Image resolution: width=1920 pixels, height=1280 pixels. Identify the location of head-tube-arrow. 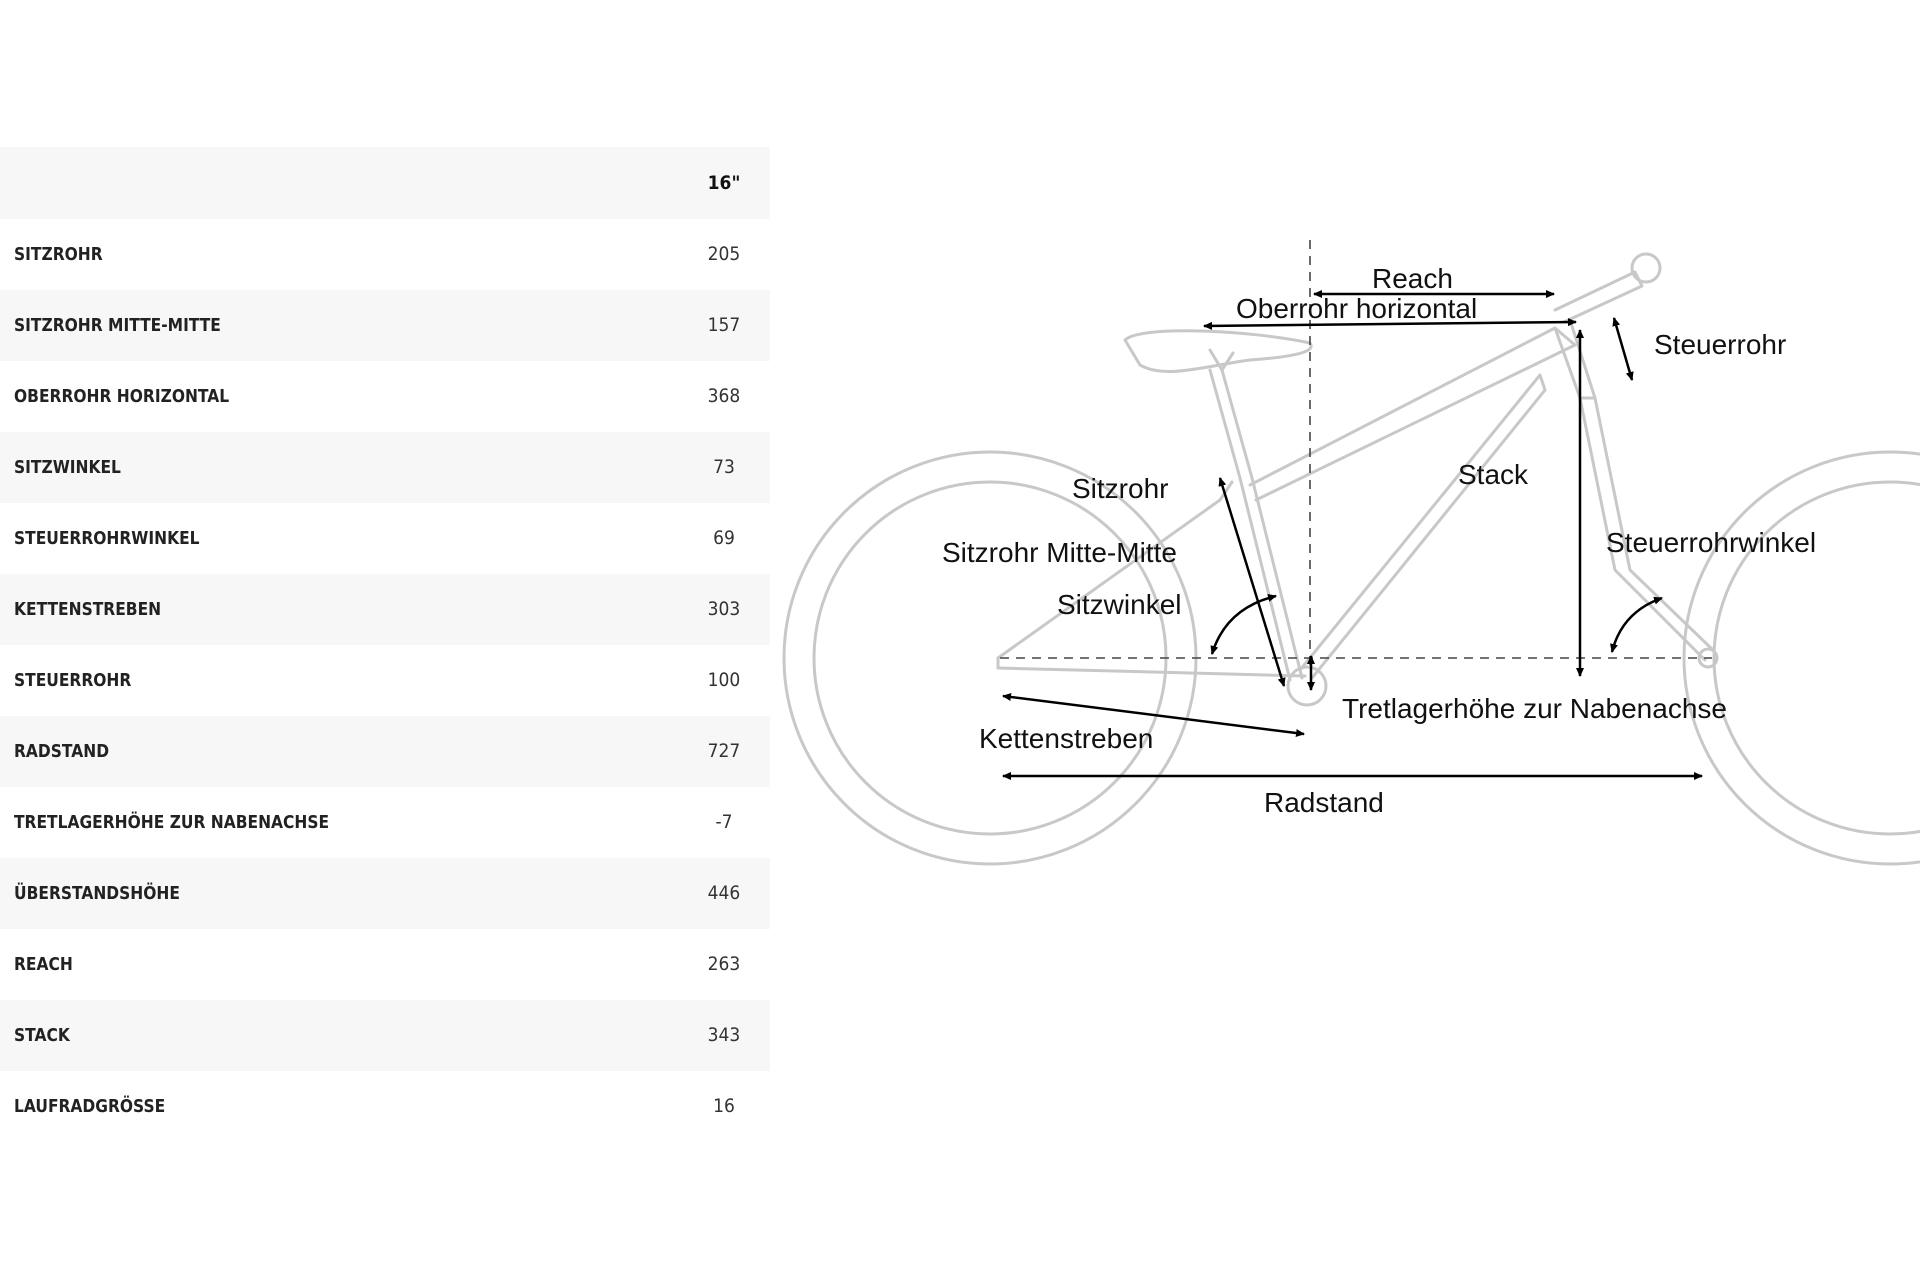
(1623, 349).